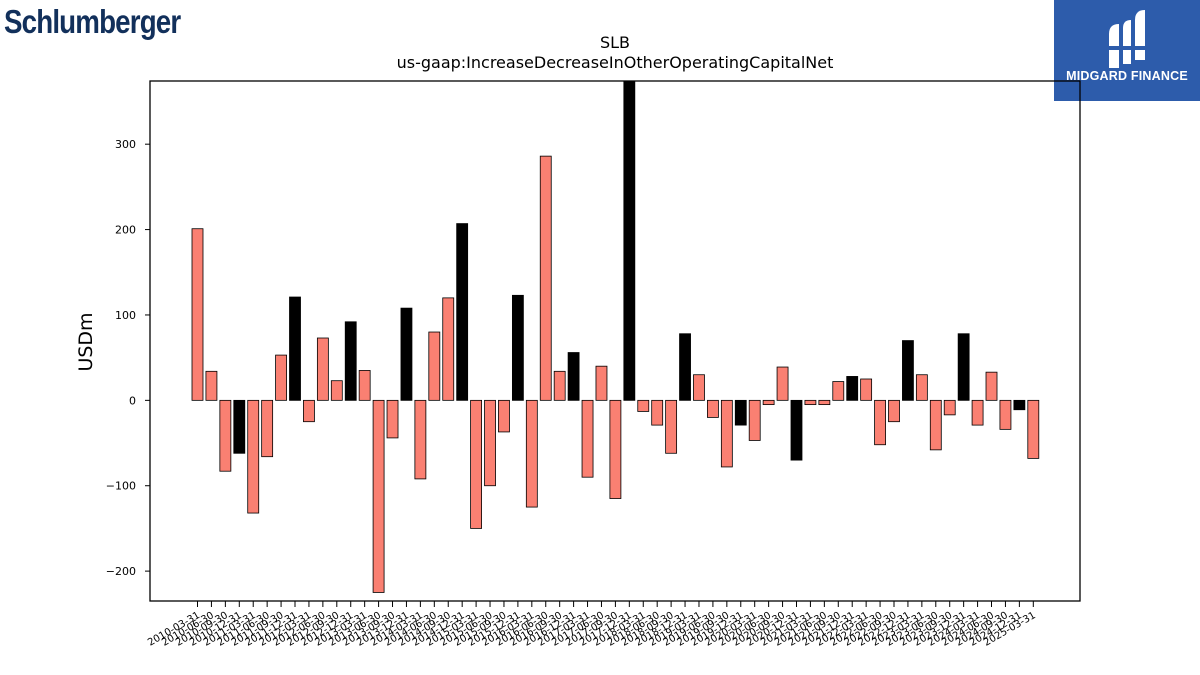 The image size is (1200, 675). Describe the element at coordinates (125, 230) in the screenshot. I see `y-tick-label: 200` at that location.